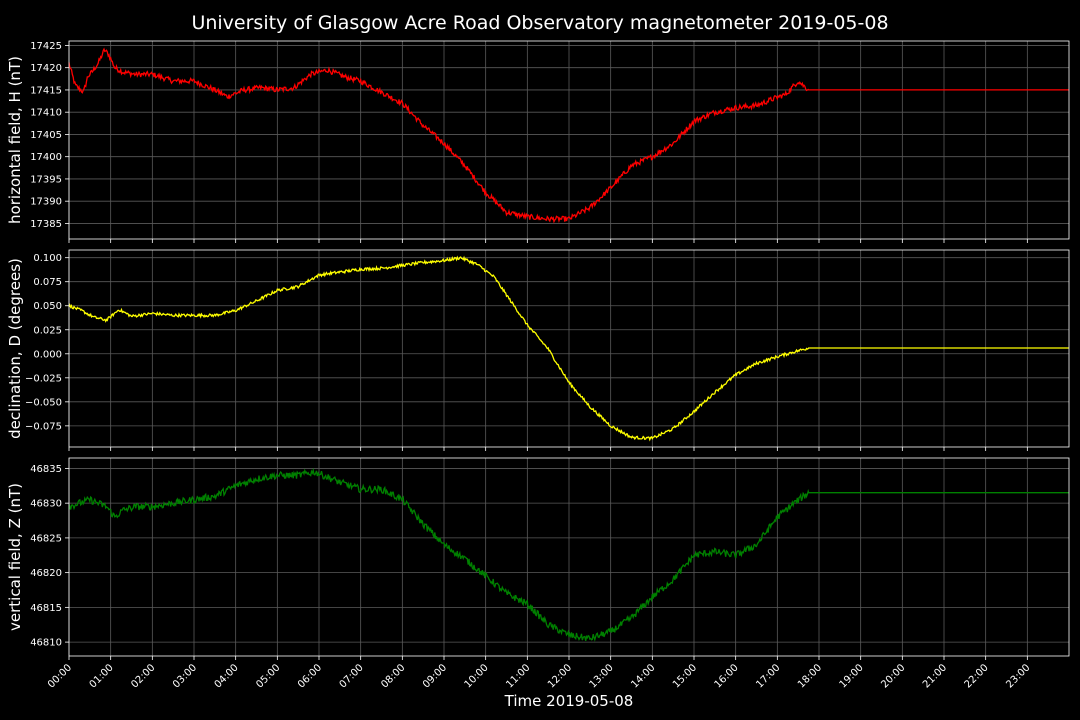 Image resolution: width=1080 pixels, height=720 pixels. I want to click on y-tick-label: 46830, so click(46, 504).